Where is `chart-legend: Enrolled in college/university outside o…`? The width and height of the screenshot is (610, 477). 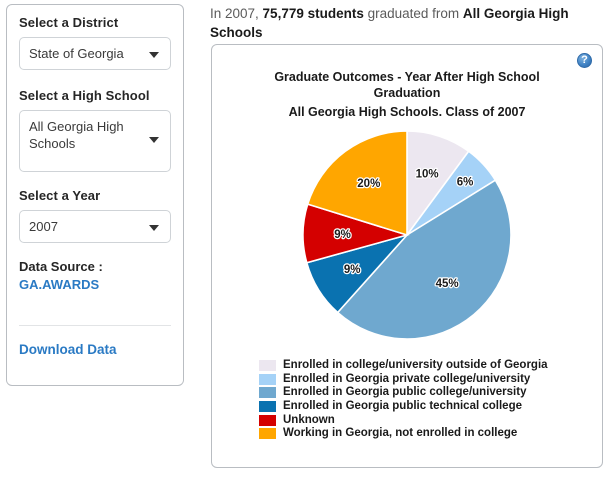 chart-legend: Enrolled in college/university outside o… is located at coordinates (424, 400).